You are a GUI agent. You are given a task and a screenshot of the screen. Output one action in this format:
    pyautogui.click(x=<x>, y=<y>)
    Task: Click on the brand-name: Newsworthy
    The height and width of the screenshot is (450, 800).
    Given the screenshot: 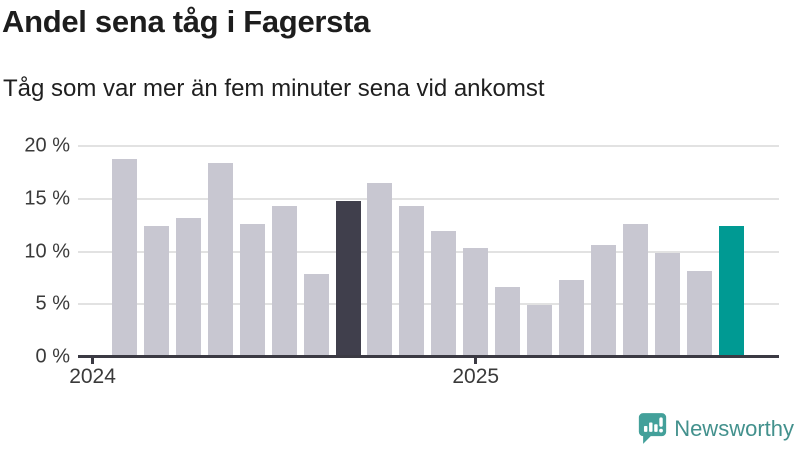 What is the action you would take?
    pyautogui.click(x=734, y=428)
    